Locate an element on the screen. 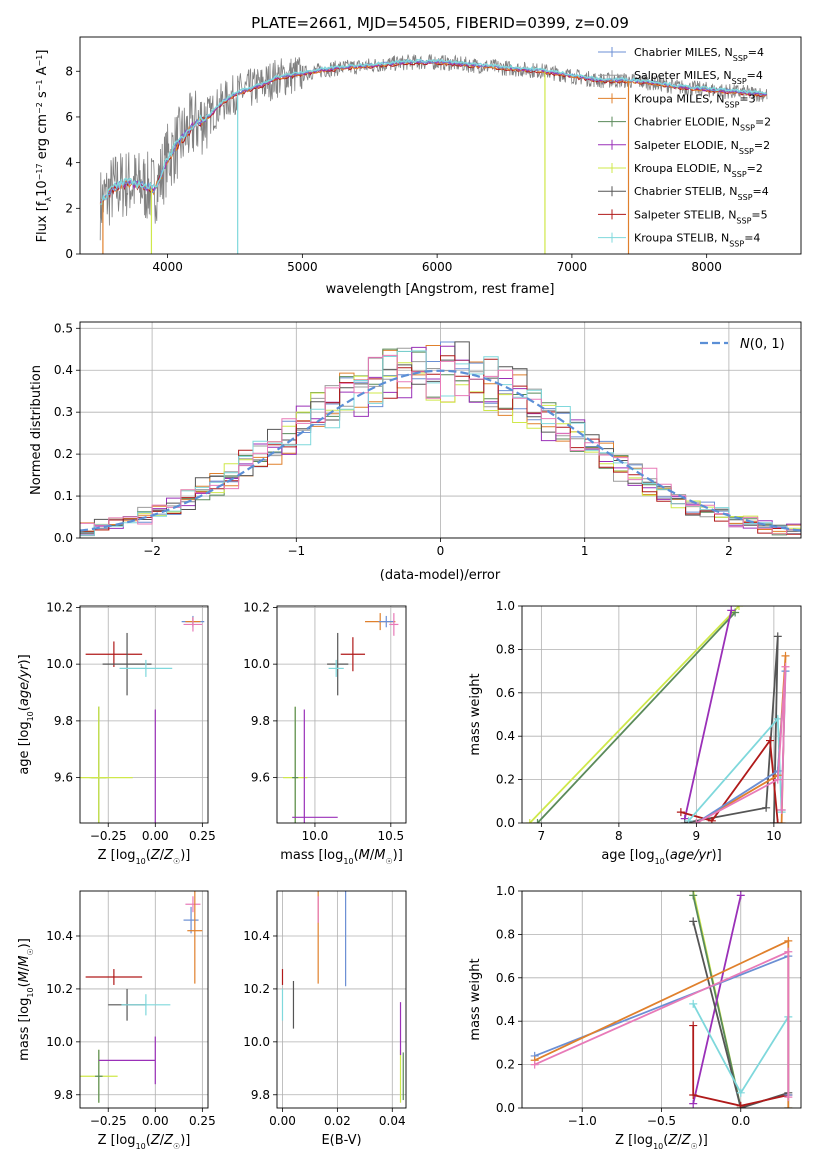 This screenshot has width=819, height=1170. legend-label: Salpeter MILES, NSSP=4 is located at coordinates (698, 77).